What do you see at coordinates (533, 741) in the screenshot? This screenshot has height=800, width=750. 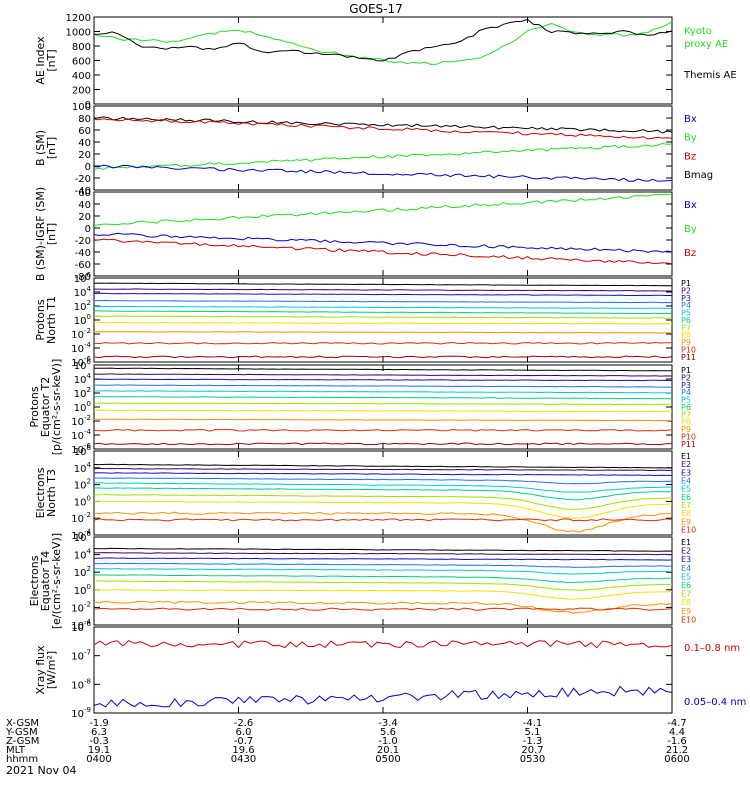 I see `axis-row-value: -1.3` at bounding box center [533, 741].